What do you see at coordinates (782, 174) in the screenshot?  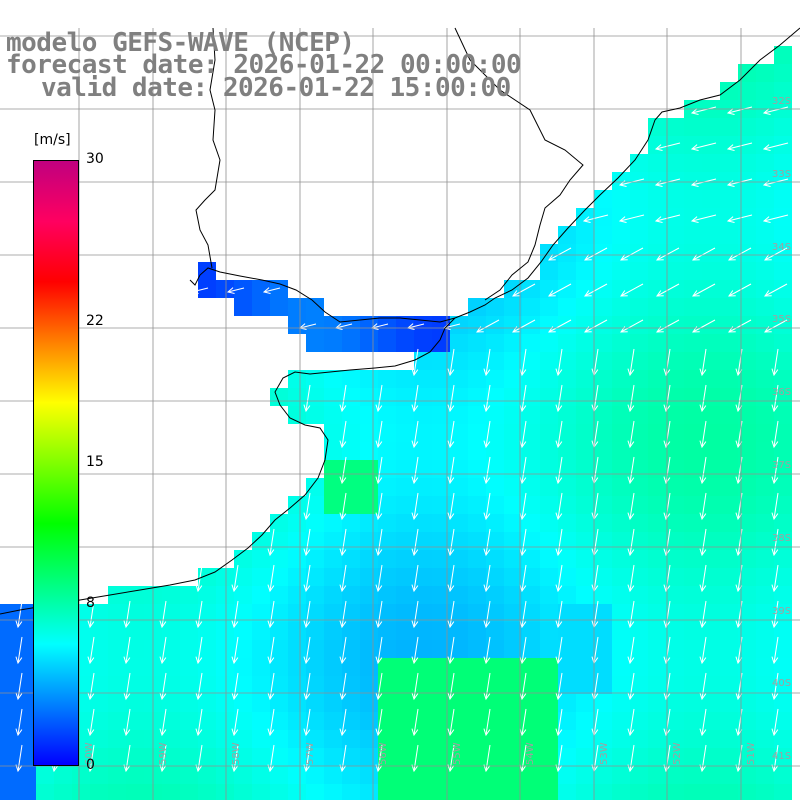 I see `latitude-label: 33S` at bounding box center [782, 174].